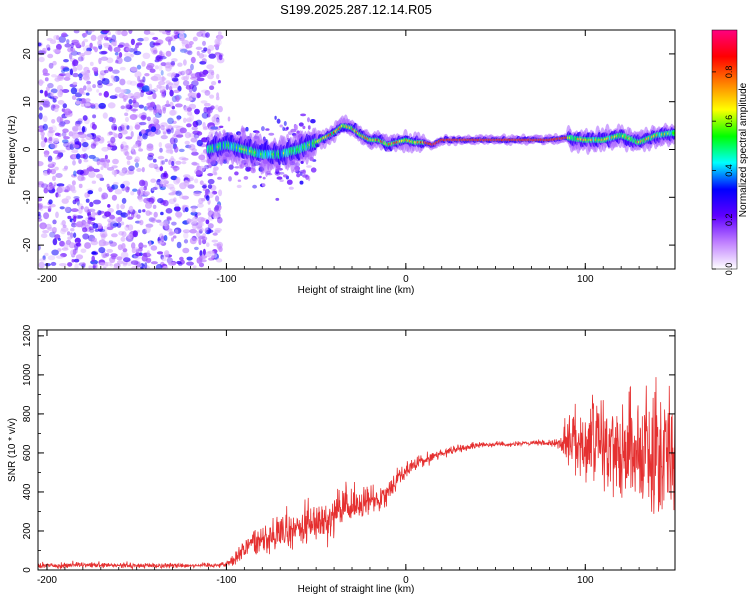  What do you see at coordinates (356, 589) in the screenshot?
I see `snr-xlabel: Height of straight line (km)` at bounding box center [356, 589].